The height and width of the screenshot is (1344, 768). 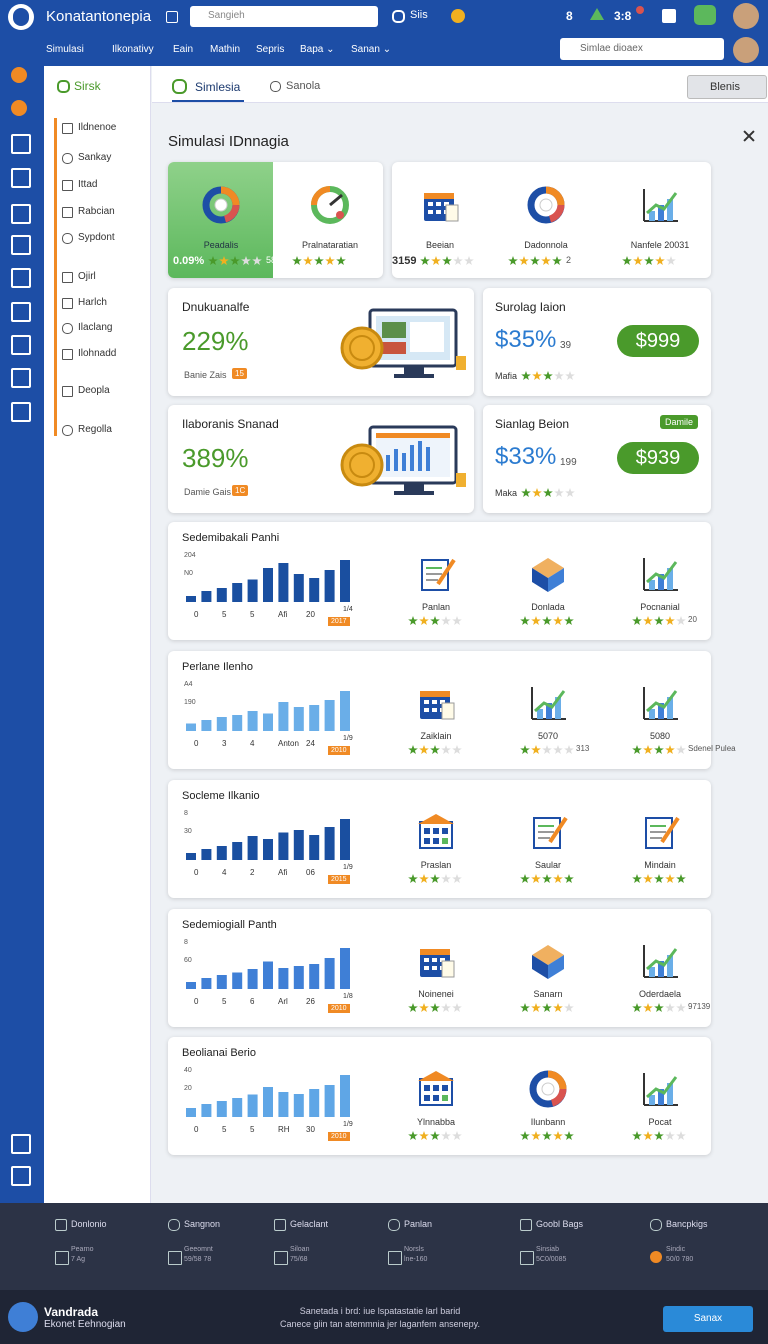 I want to click on search-box: Simlae dioaex, so click(x=642, y=49).